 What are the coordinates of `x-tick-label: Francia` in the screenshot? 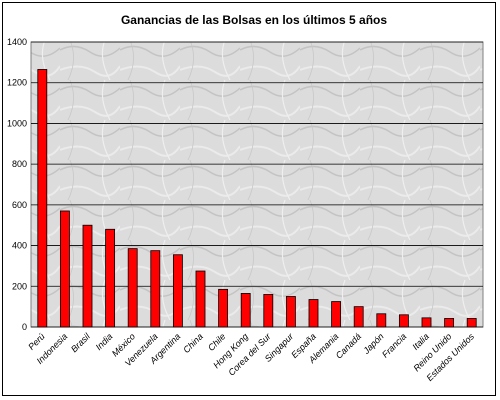 It's located at (394, 345).